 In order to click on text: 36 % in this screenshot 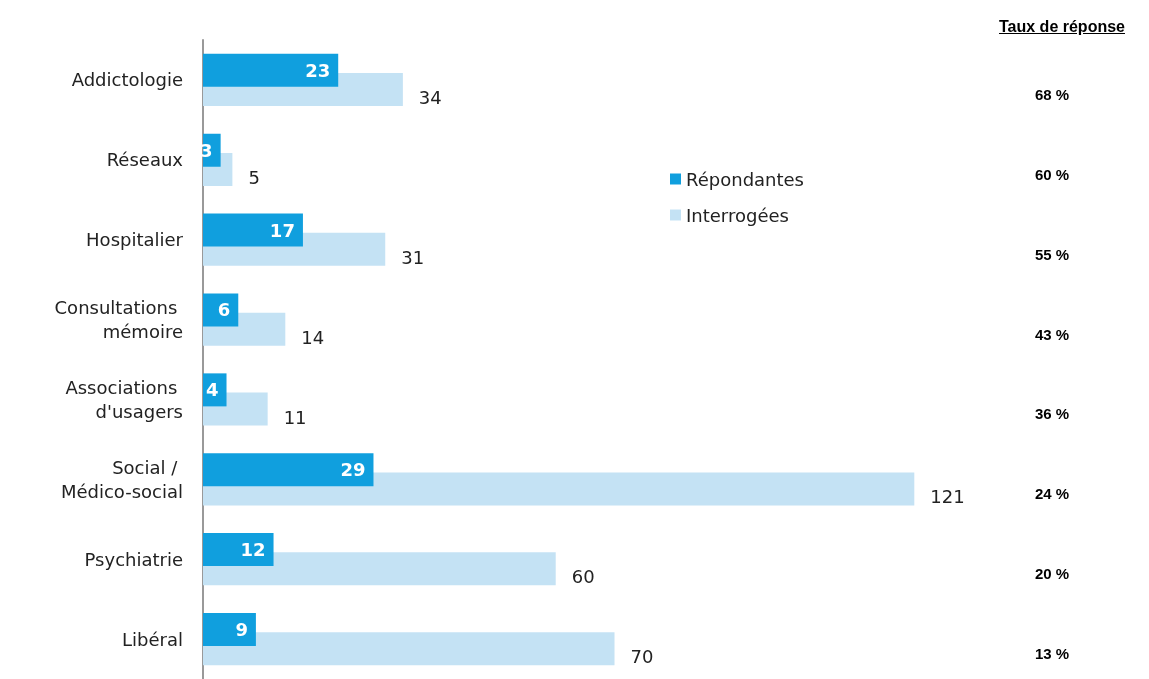, I will do `click(1052, 413)`.